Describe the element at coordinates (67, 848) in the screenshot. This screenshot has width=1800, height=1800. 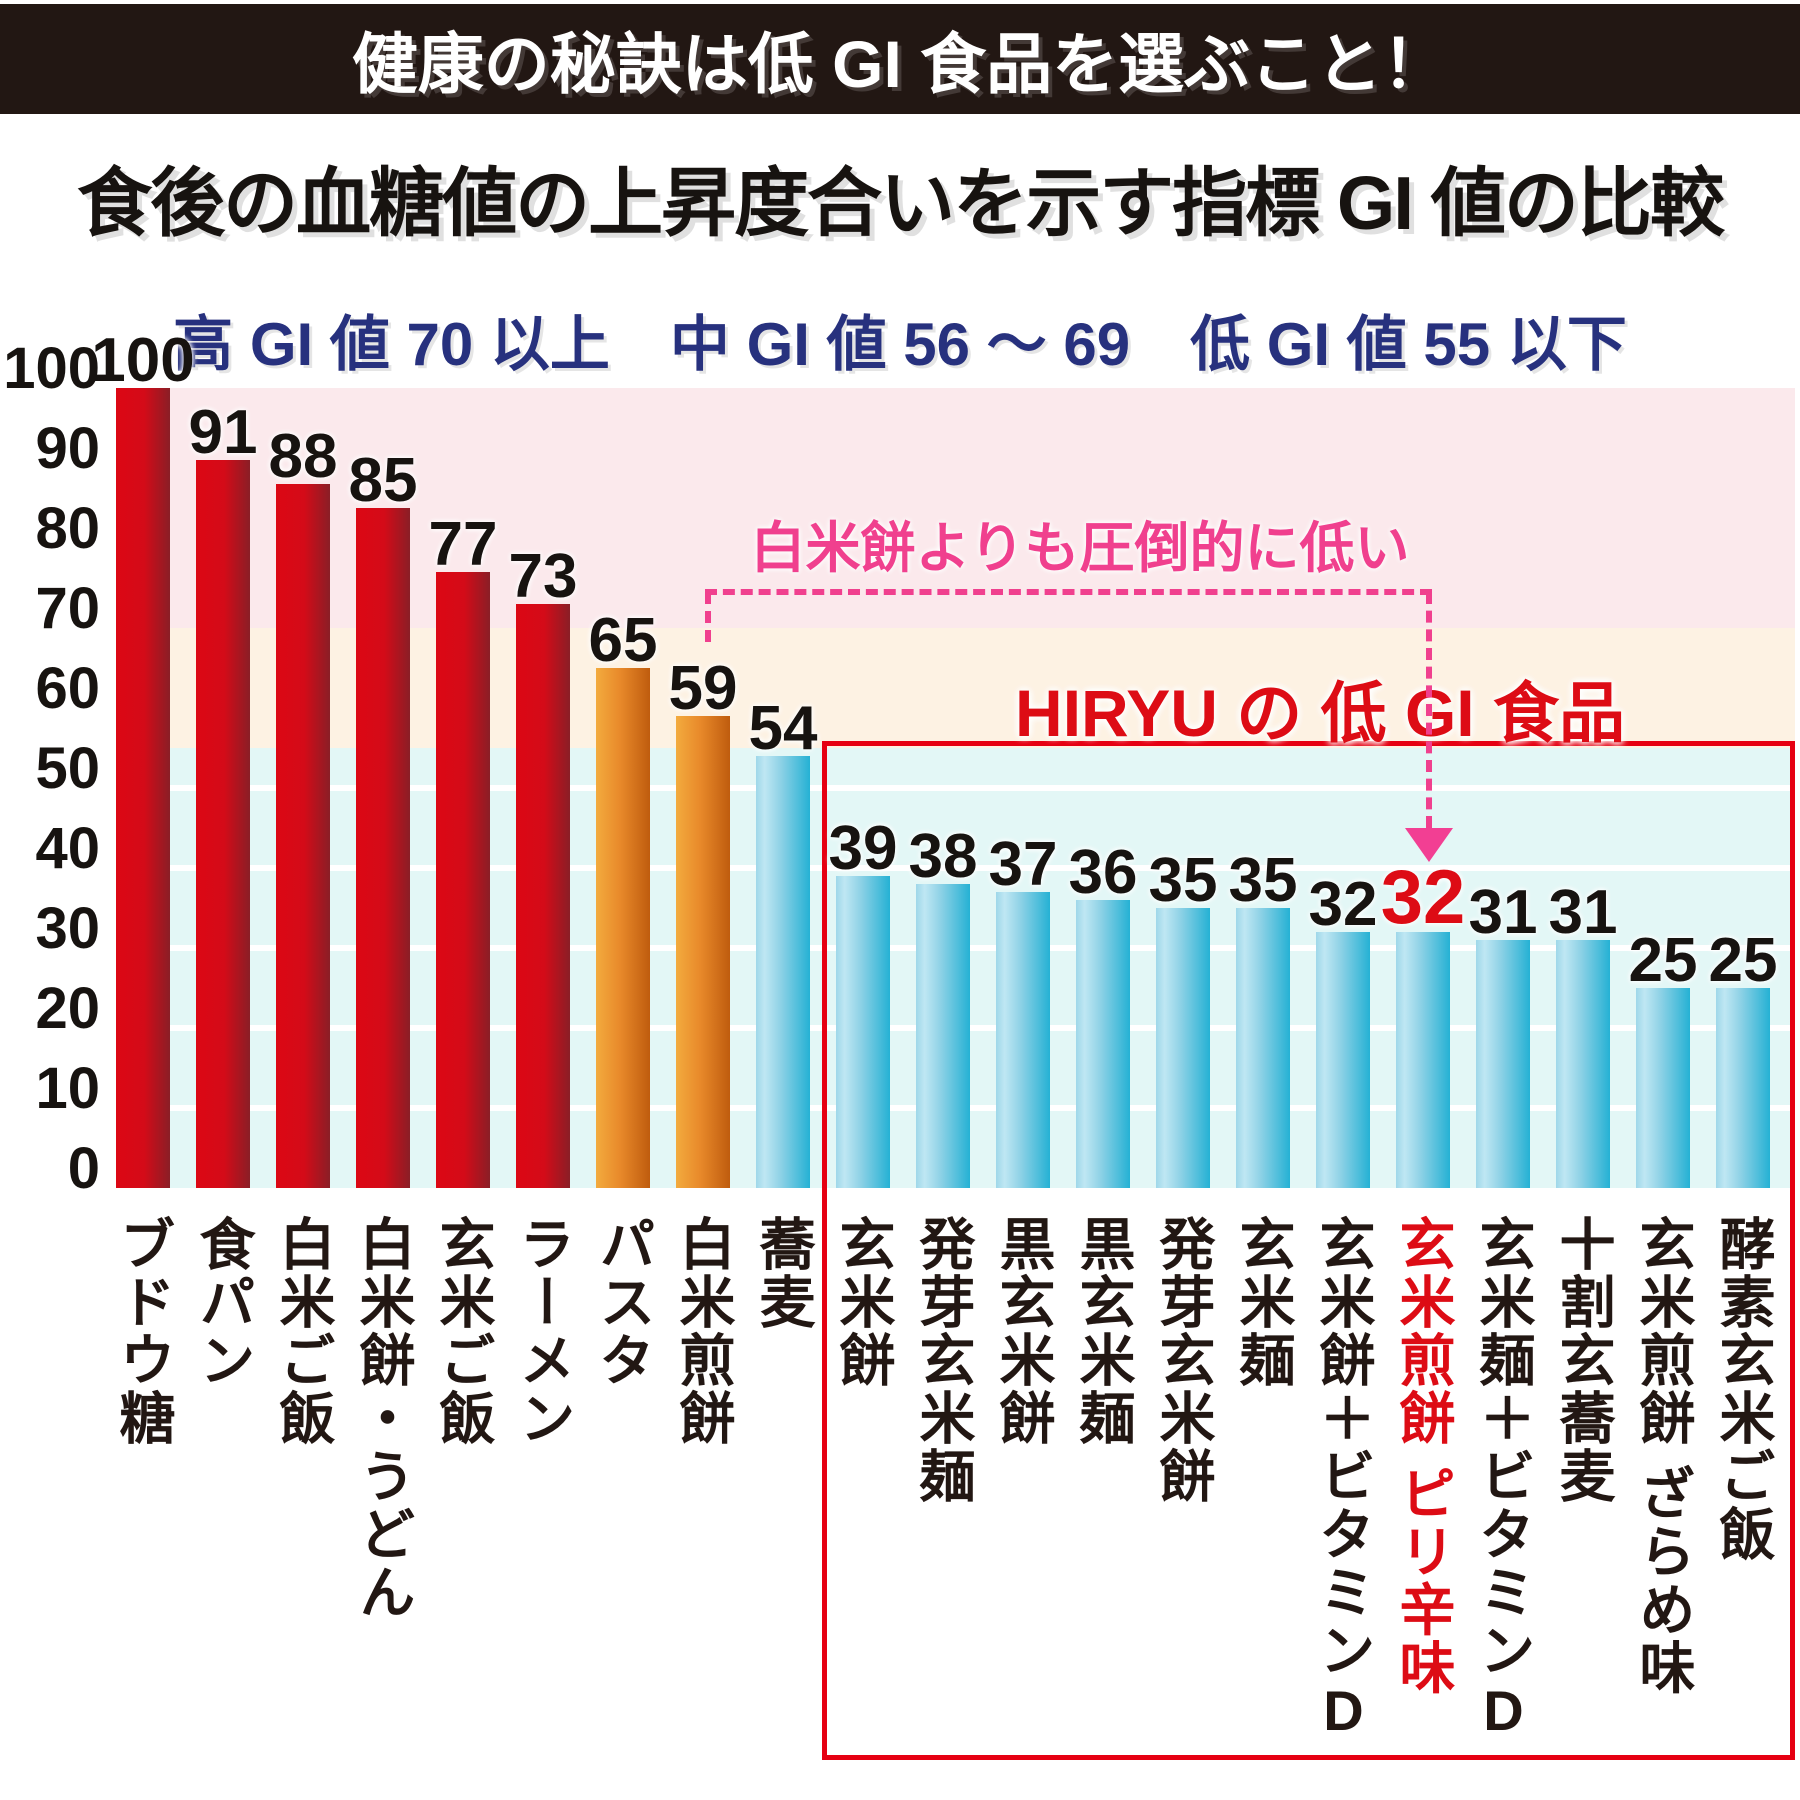
I see `y-tick-40: 40` at that location.